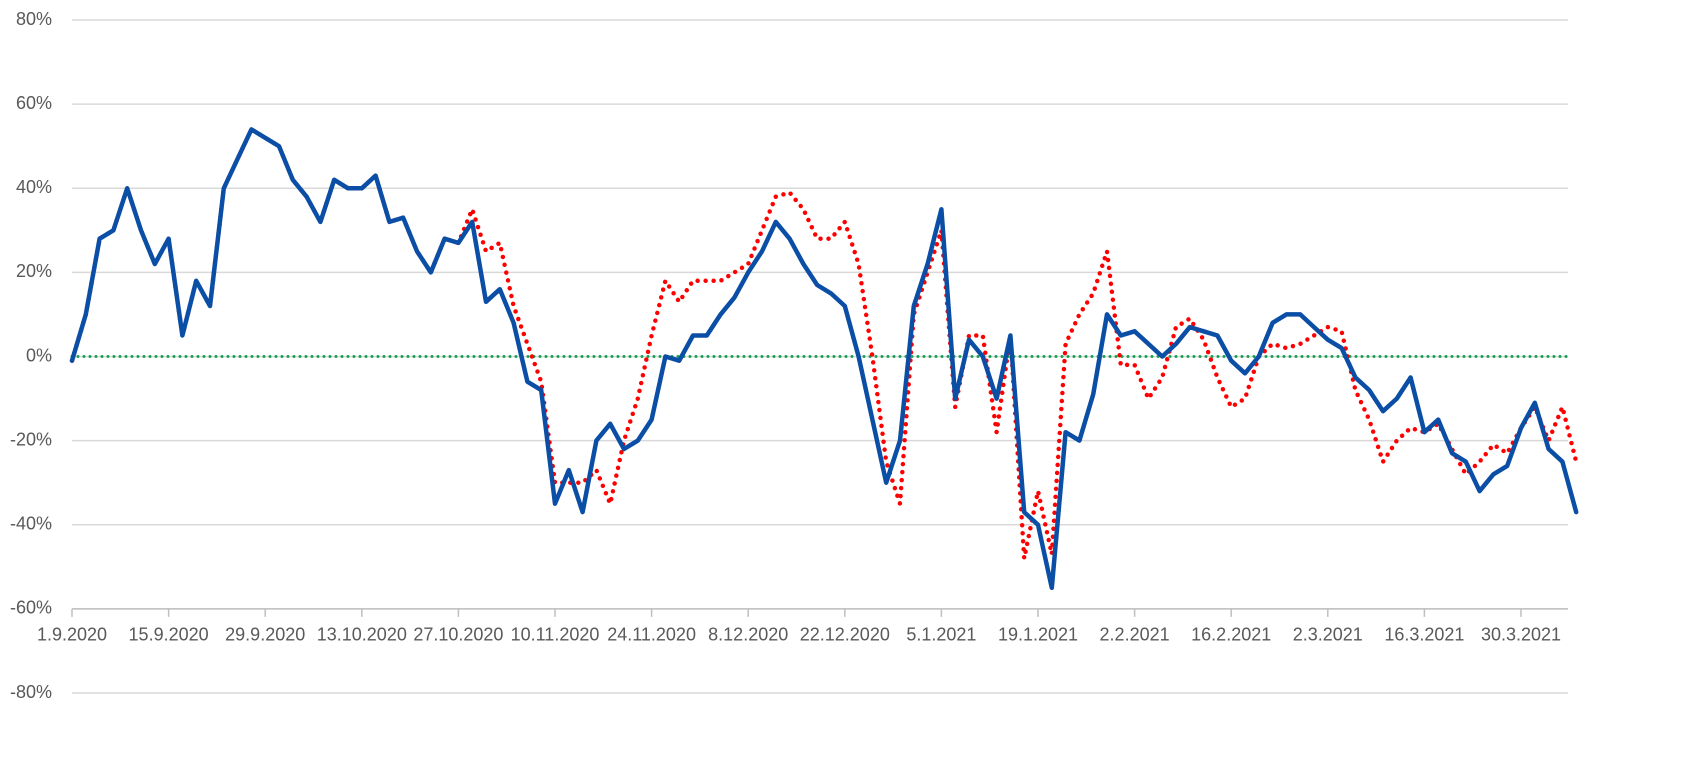 The height and width of the screenshot is (767, 1708). What do you see at coordinates (34, 19) in the screenshot?
I see `y-tick-label: 80%` at bounding box center [34, 19].